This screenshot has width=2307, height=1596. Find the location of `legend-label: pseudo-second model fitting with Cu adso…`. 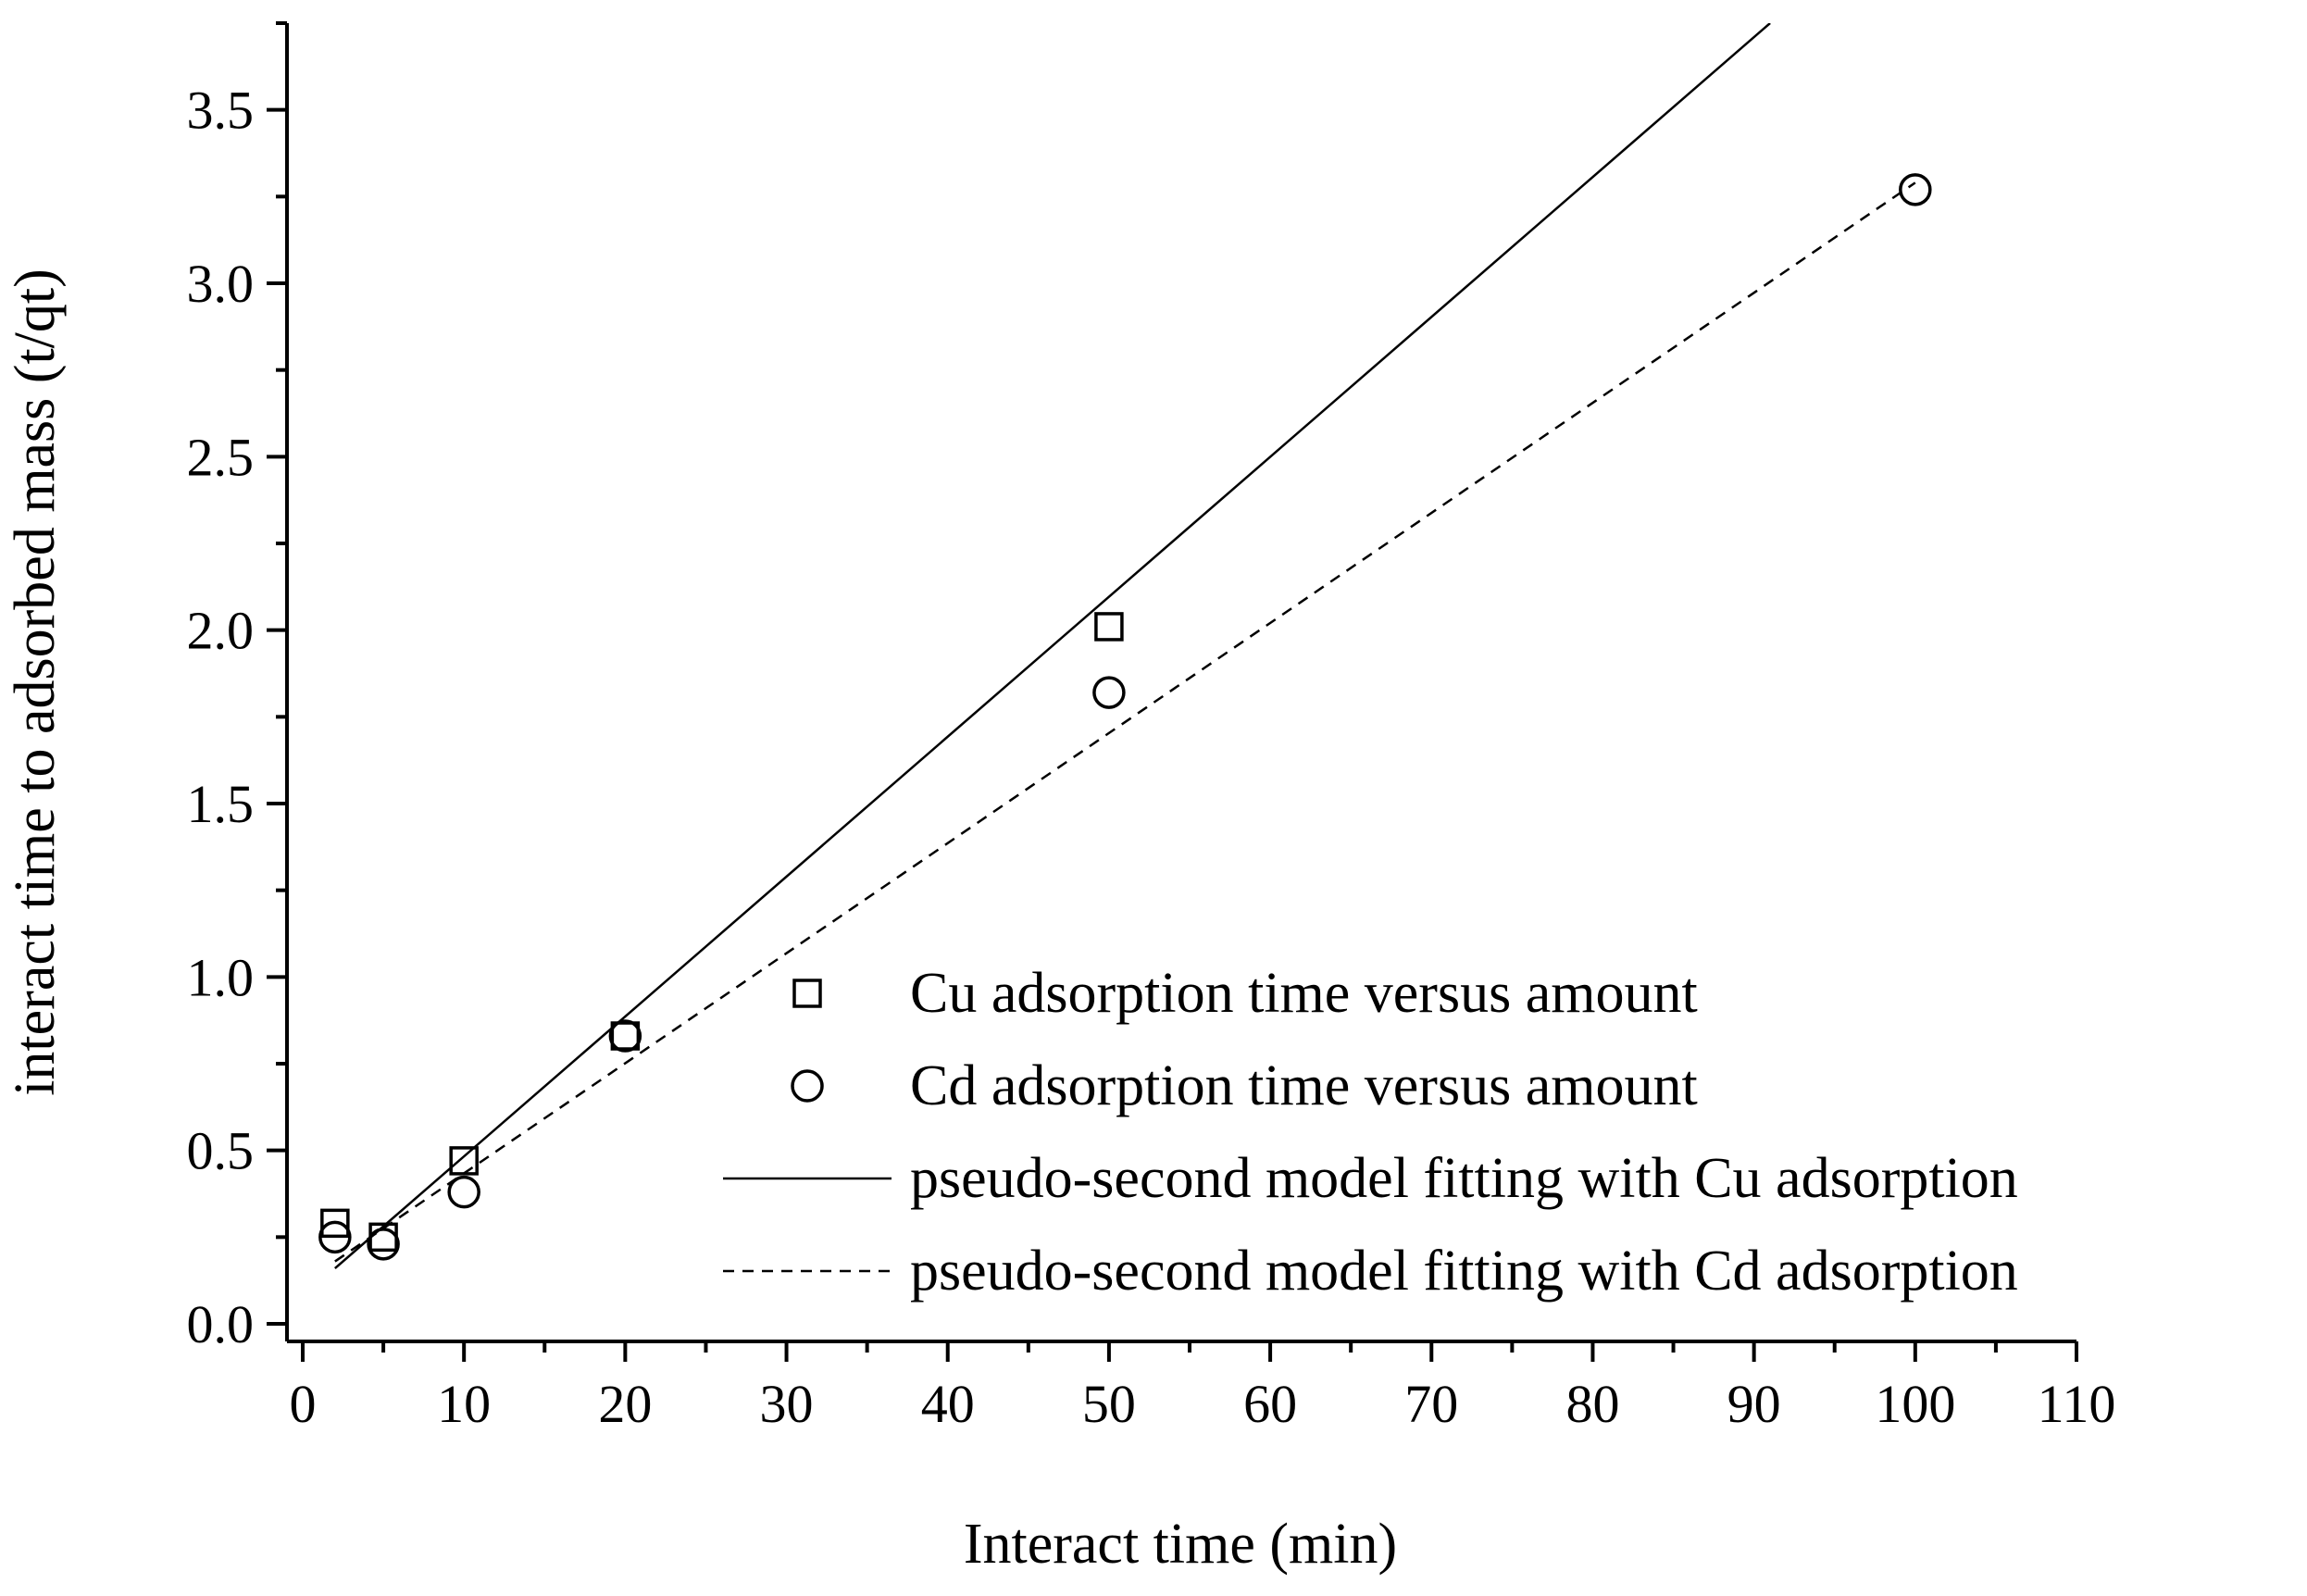

legend-label: pseudo-second model fitting with Cu adso… is located at coordinates (1464, 1178).